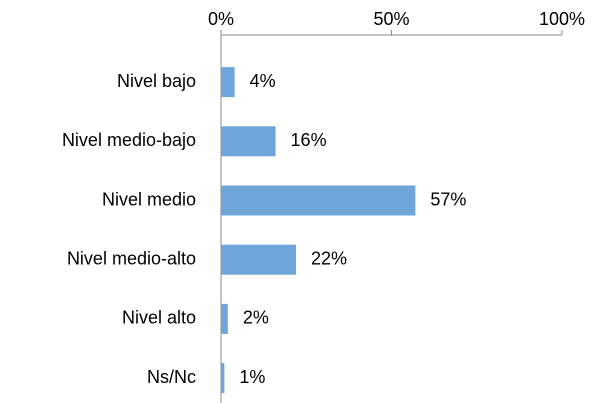 Image resolution: width=594 pixels, height=403 pixels. Describe the element at coordinates (159, 318) in the screenshot. I see `y-tick-label: Nivel alto` at that location.